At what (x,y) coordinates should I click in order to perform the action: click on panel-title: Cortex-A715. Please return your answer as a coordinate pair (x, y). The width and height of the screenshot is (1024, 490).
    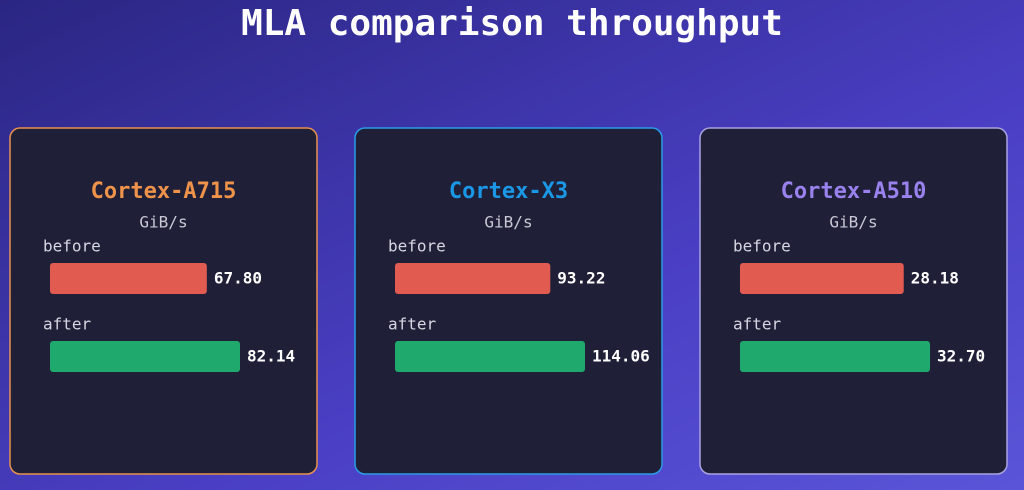
    Looking at the image, I should click on (164, 191).